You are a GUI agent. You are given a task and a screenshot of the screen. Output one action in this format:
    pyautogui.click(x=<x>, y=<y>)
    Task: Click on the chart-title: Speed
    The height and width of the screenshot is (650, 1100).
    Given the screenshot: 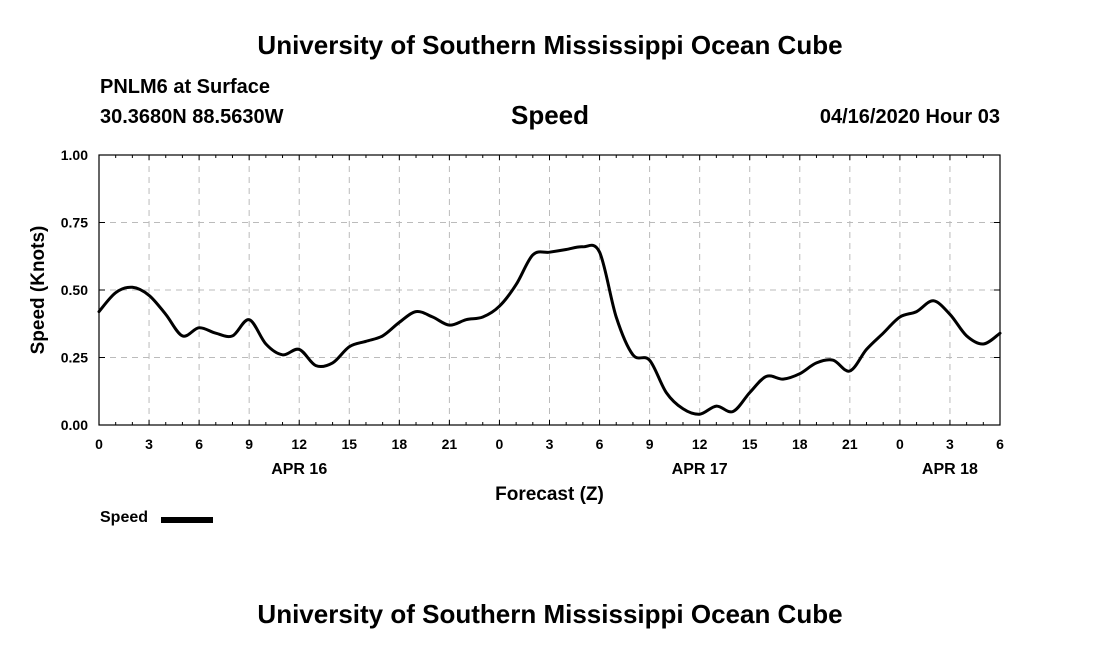 What is the action you would take?
    pyautogui.click(x=550, y=115)
    